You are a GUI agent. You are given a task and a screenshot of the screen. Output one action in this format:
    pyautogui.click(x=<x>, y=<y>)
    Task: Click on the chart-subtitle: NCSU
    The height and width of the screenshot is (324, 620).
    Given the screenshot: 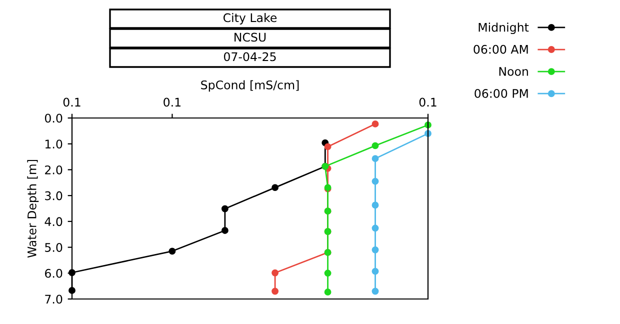 What is the action you would take?
    pyautogui.click(x=250, y=37)
    